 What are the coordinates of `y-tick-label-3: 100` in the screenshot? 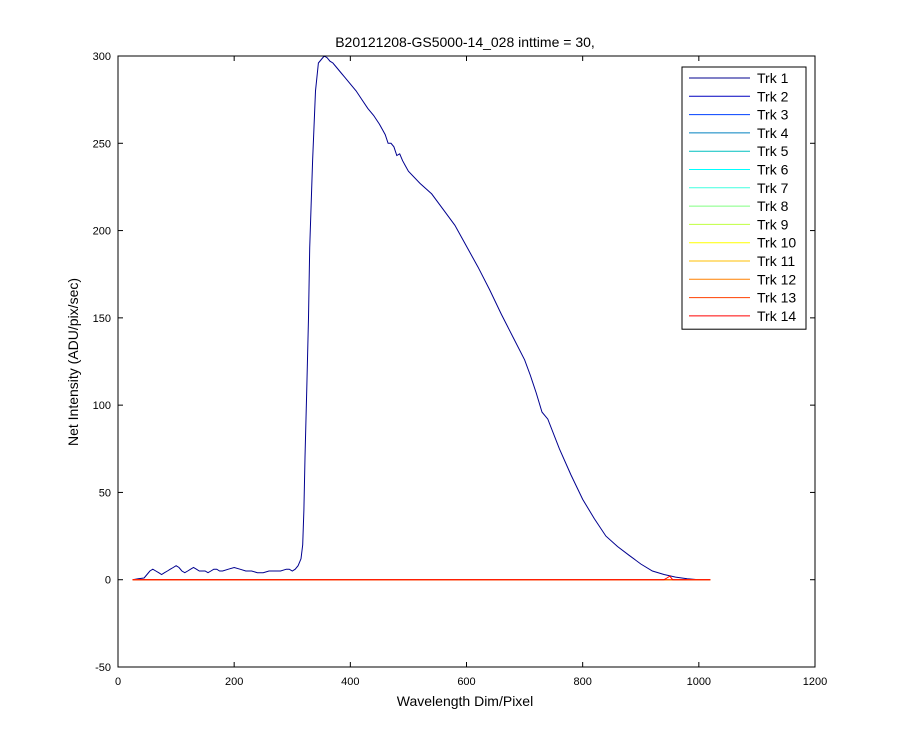 It's located at (102, 406).